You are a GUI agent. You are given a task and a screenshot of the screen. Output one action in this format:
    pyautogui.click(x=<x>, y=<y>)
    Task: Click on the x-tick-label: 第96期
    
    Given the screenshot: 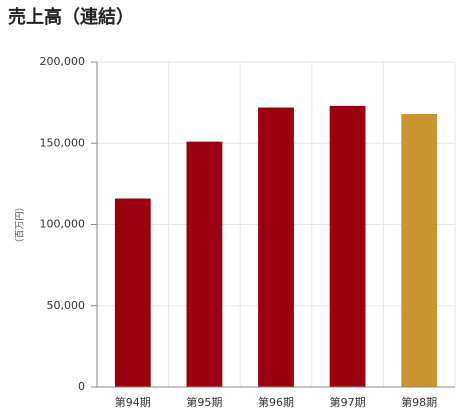 What is the action you would take?
    pyautogui.click(x=276, y=402)
    